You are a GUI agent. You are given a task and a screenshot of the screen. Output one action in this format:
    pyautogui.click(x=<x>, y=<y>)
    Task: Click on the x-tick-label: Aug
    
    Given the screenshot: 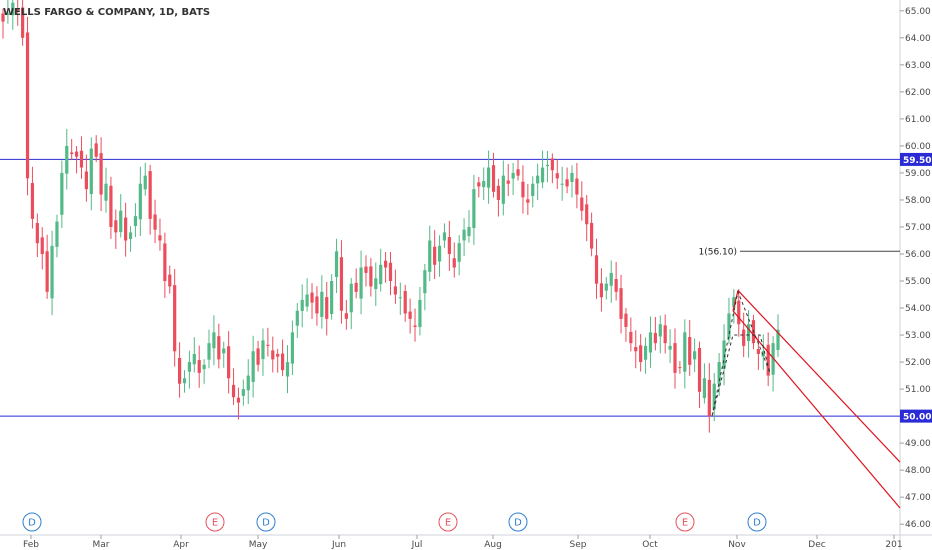 What is the action you would take?
    pyautogui.click(x=493, y=545)
    